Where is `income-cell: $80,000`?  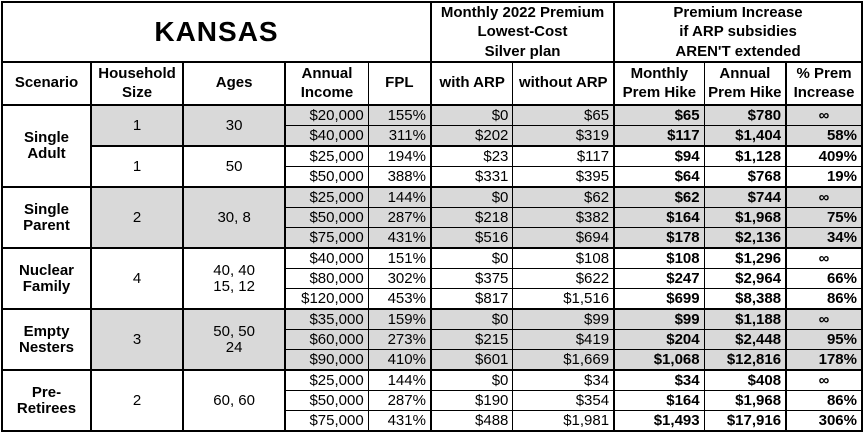
income-cell: $80,000 is located at coordinates (326, 278).